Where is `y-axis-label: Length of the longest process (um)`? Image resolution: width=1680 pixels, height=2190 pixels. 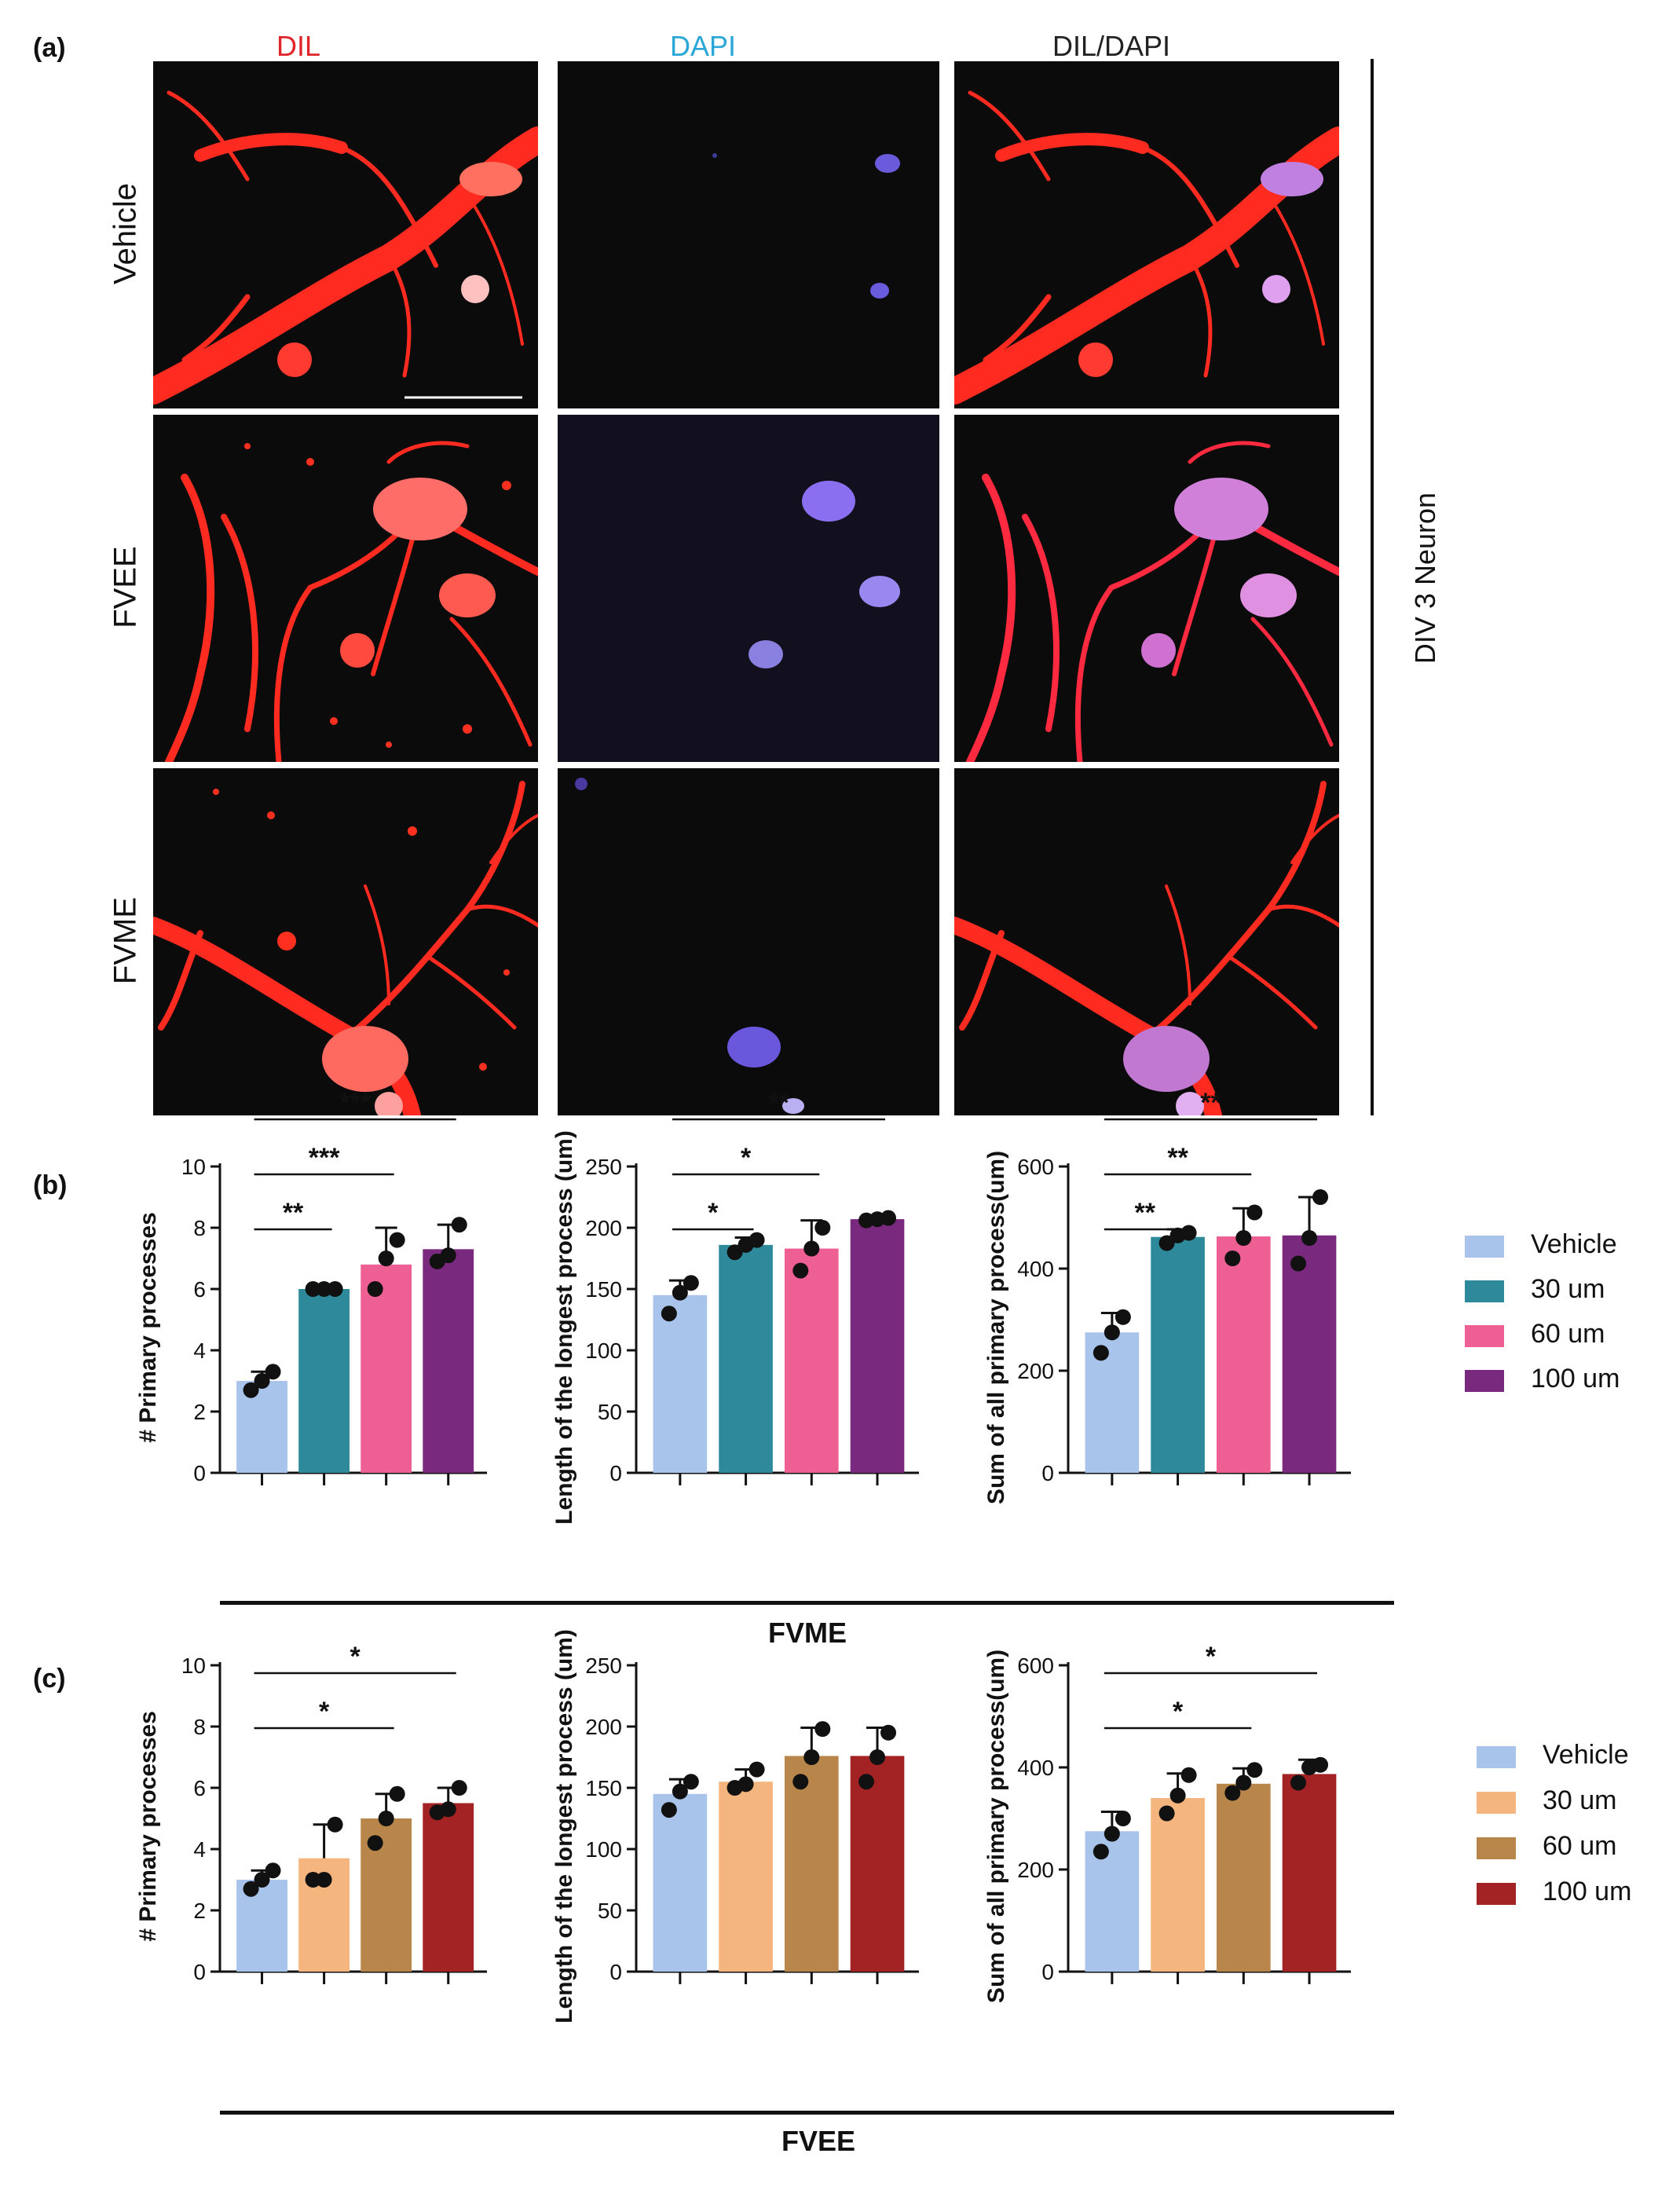
y-axis-label: Length of the longest process (um) is located at coordinates (564, 1327).